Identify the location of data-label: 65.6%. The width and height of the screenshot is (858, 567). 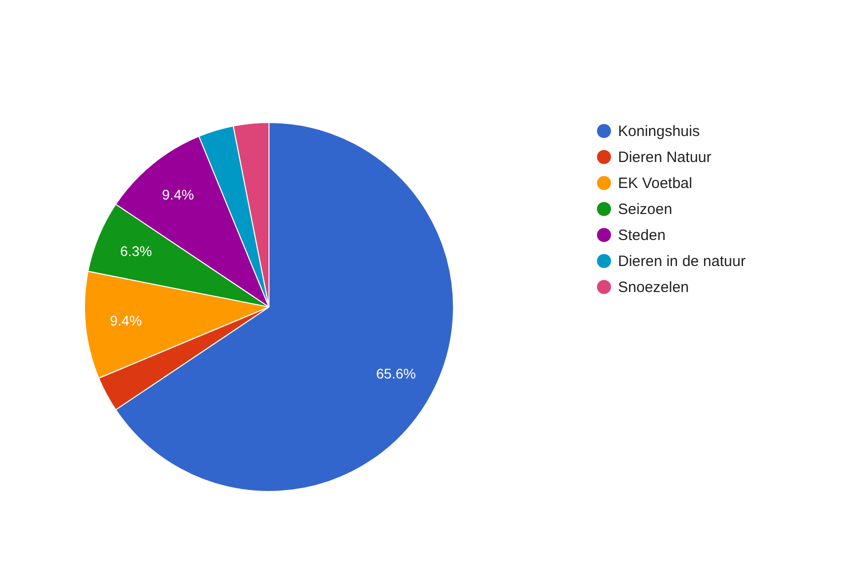
(396, 374).